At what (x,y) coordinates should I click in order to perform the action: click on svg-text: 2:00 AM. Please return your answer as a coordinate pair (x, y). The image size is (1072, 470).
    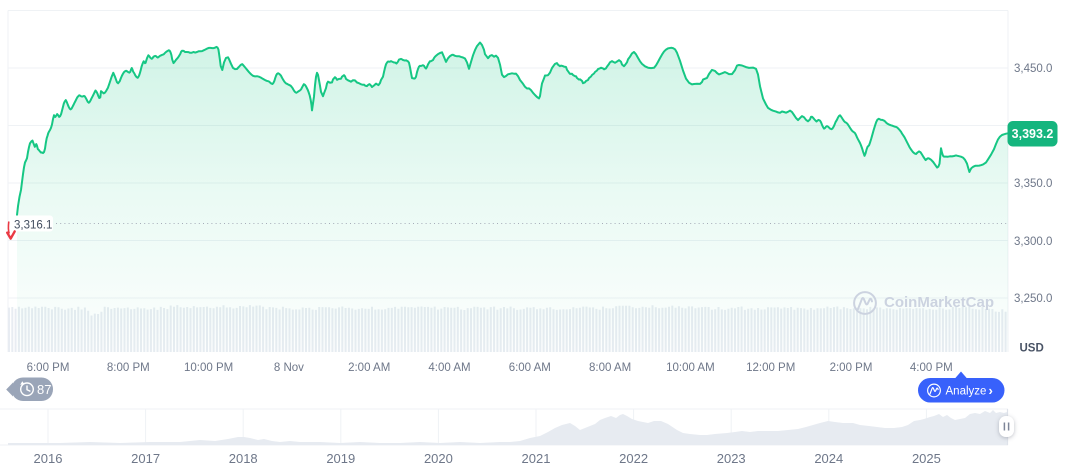
    Looking at the image, I should click on (369, 368).